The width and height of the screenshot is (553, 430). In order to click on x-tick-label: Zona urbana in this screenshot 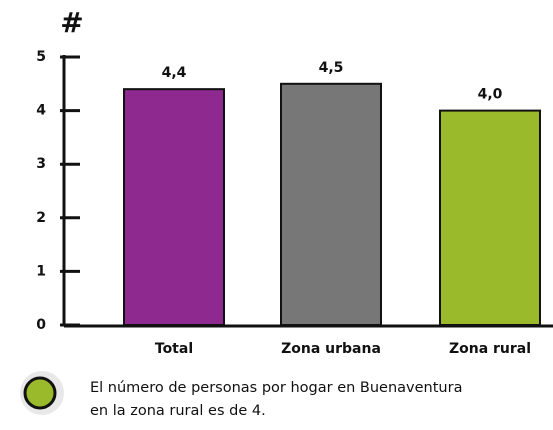, I will do `click(331, 349)`.